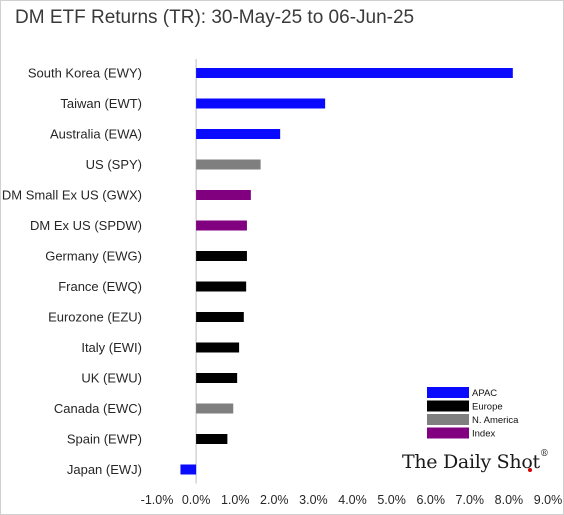  What do you see at coordinates (548, 500) in the screenshot?
I see `x-tick-label: 9.0%` at bounding box center [548, 500].